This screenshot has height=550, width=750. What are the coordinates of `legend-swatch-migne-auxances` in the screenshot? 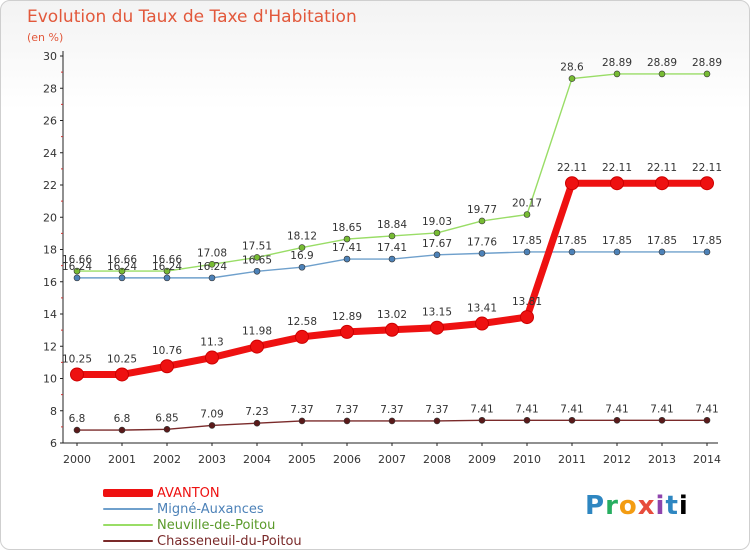 It's located at (128, 509).